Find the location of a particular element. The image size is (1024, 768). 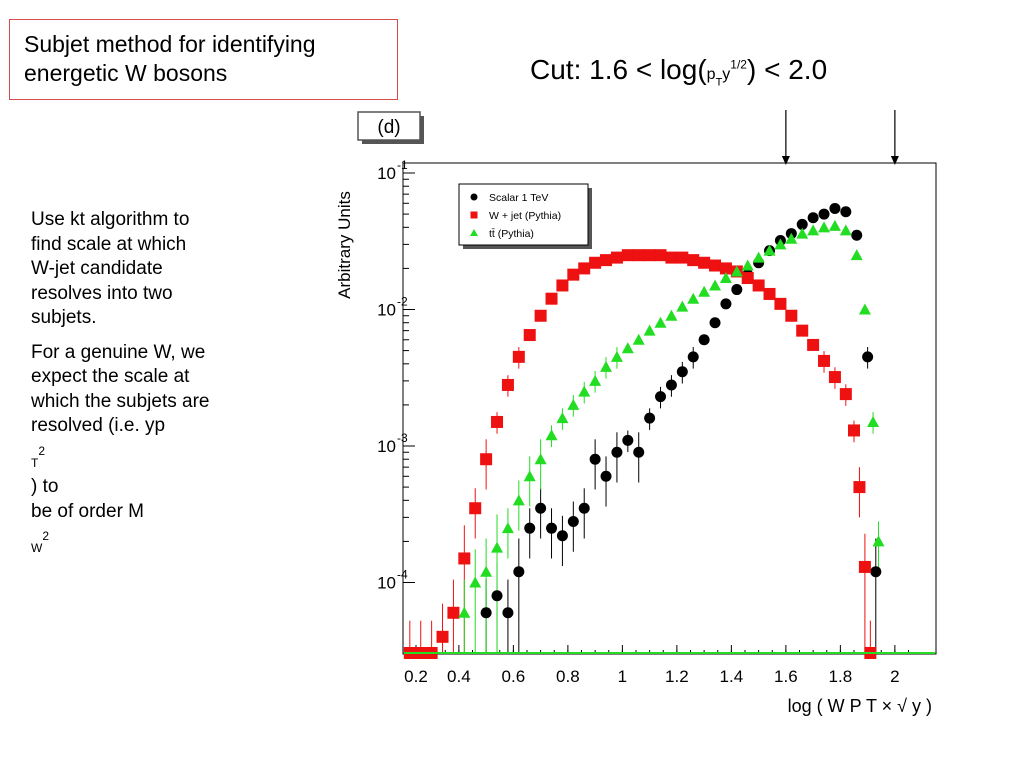

x-tick-label: 1.8 is located at coordinates (841, 676).